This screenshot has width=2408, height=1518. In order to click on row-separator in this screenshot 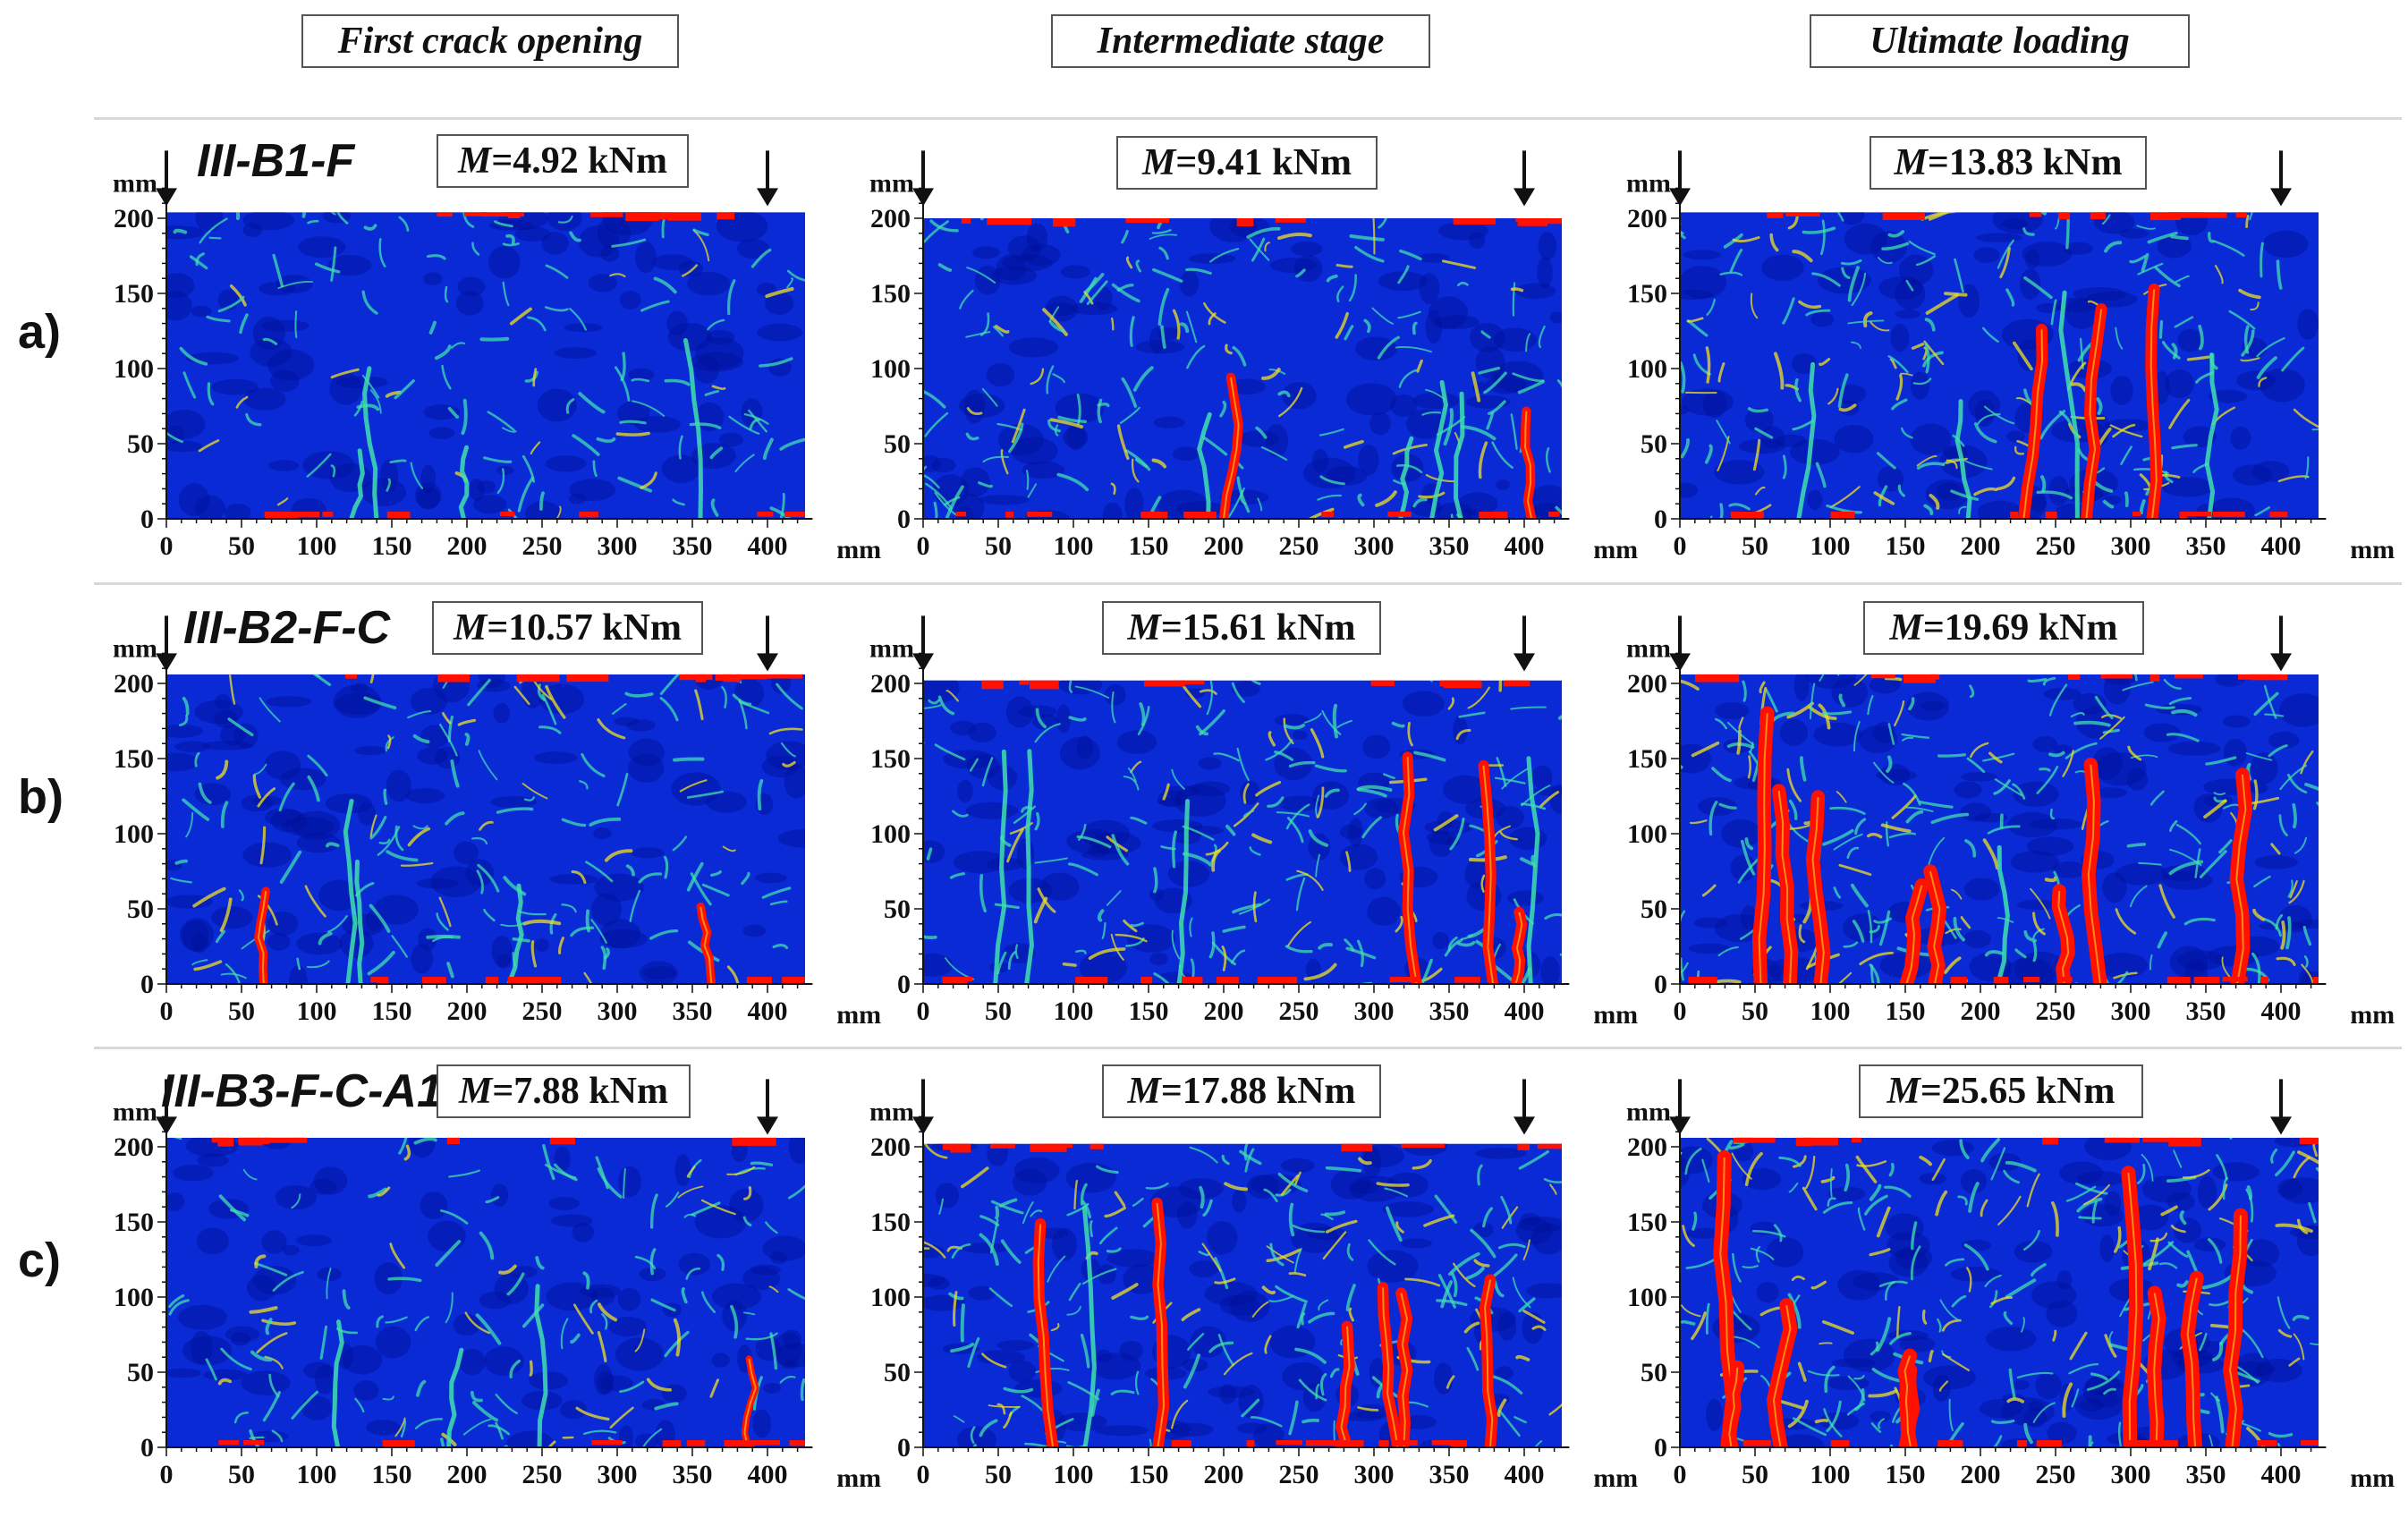, I will do `click(1248, 1048)`.